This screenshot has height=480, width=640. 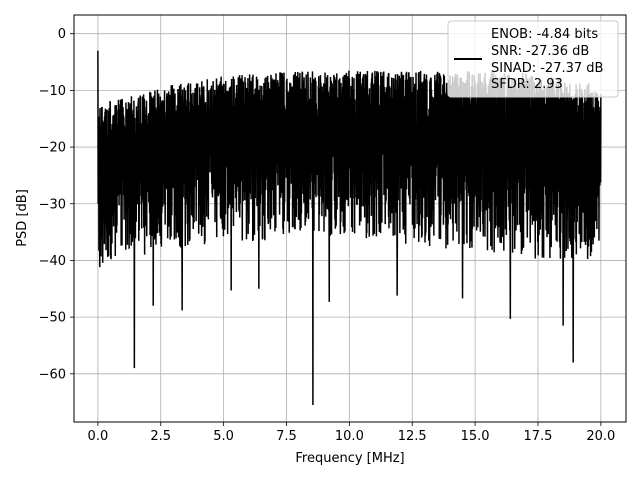 What do you see at coordinates (547, 68) in the screenshot?
I see `legend-entry-sinad: SINAD: -27.37 dB` at bounding box center [547, 68].